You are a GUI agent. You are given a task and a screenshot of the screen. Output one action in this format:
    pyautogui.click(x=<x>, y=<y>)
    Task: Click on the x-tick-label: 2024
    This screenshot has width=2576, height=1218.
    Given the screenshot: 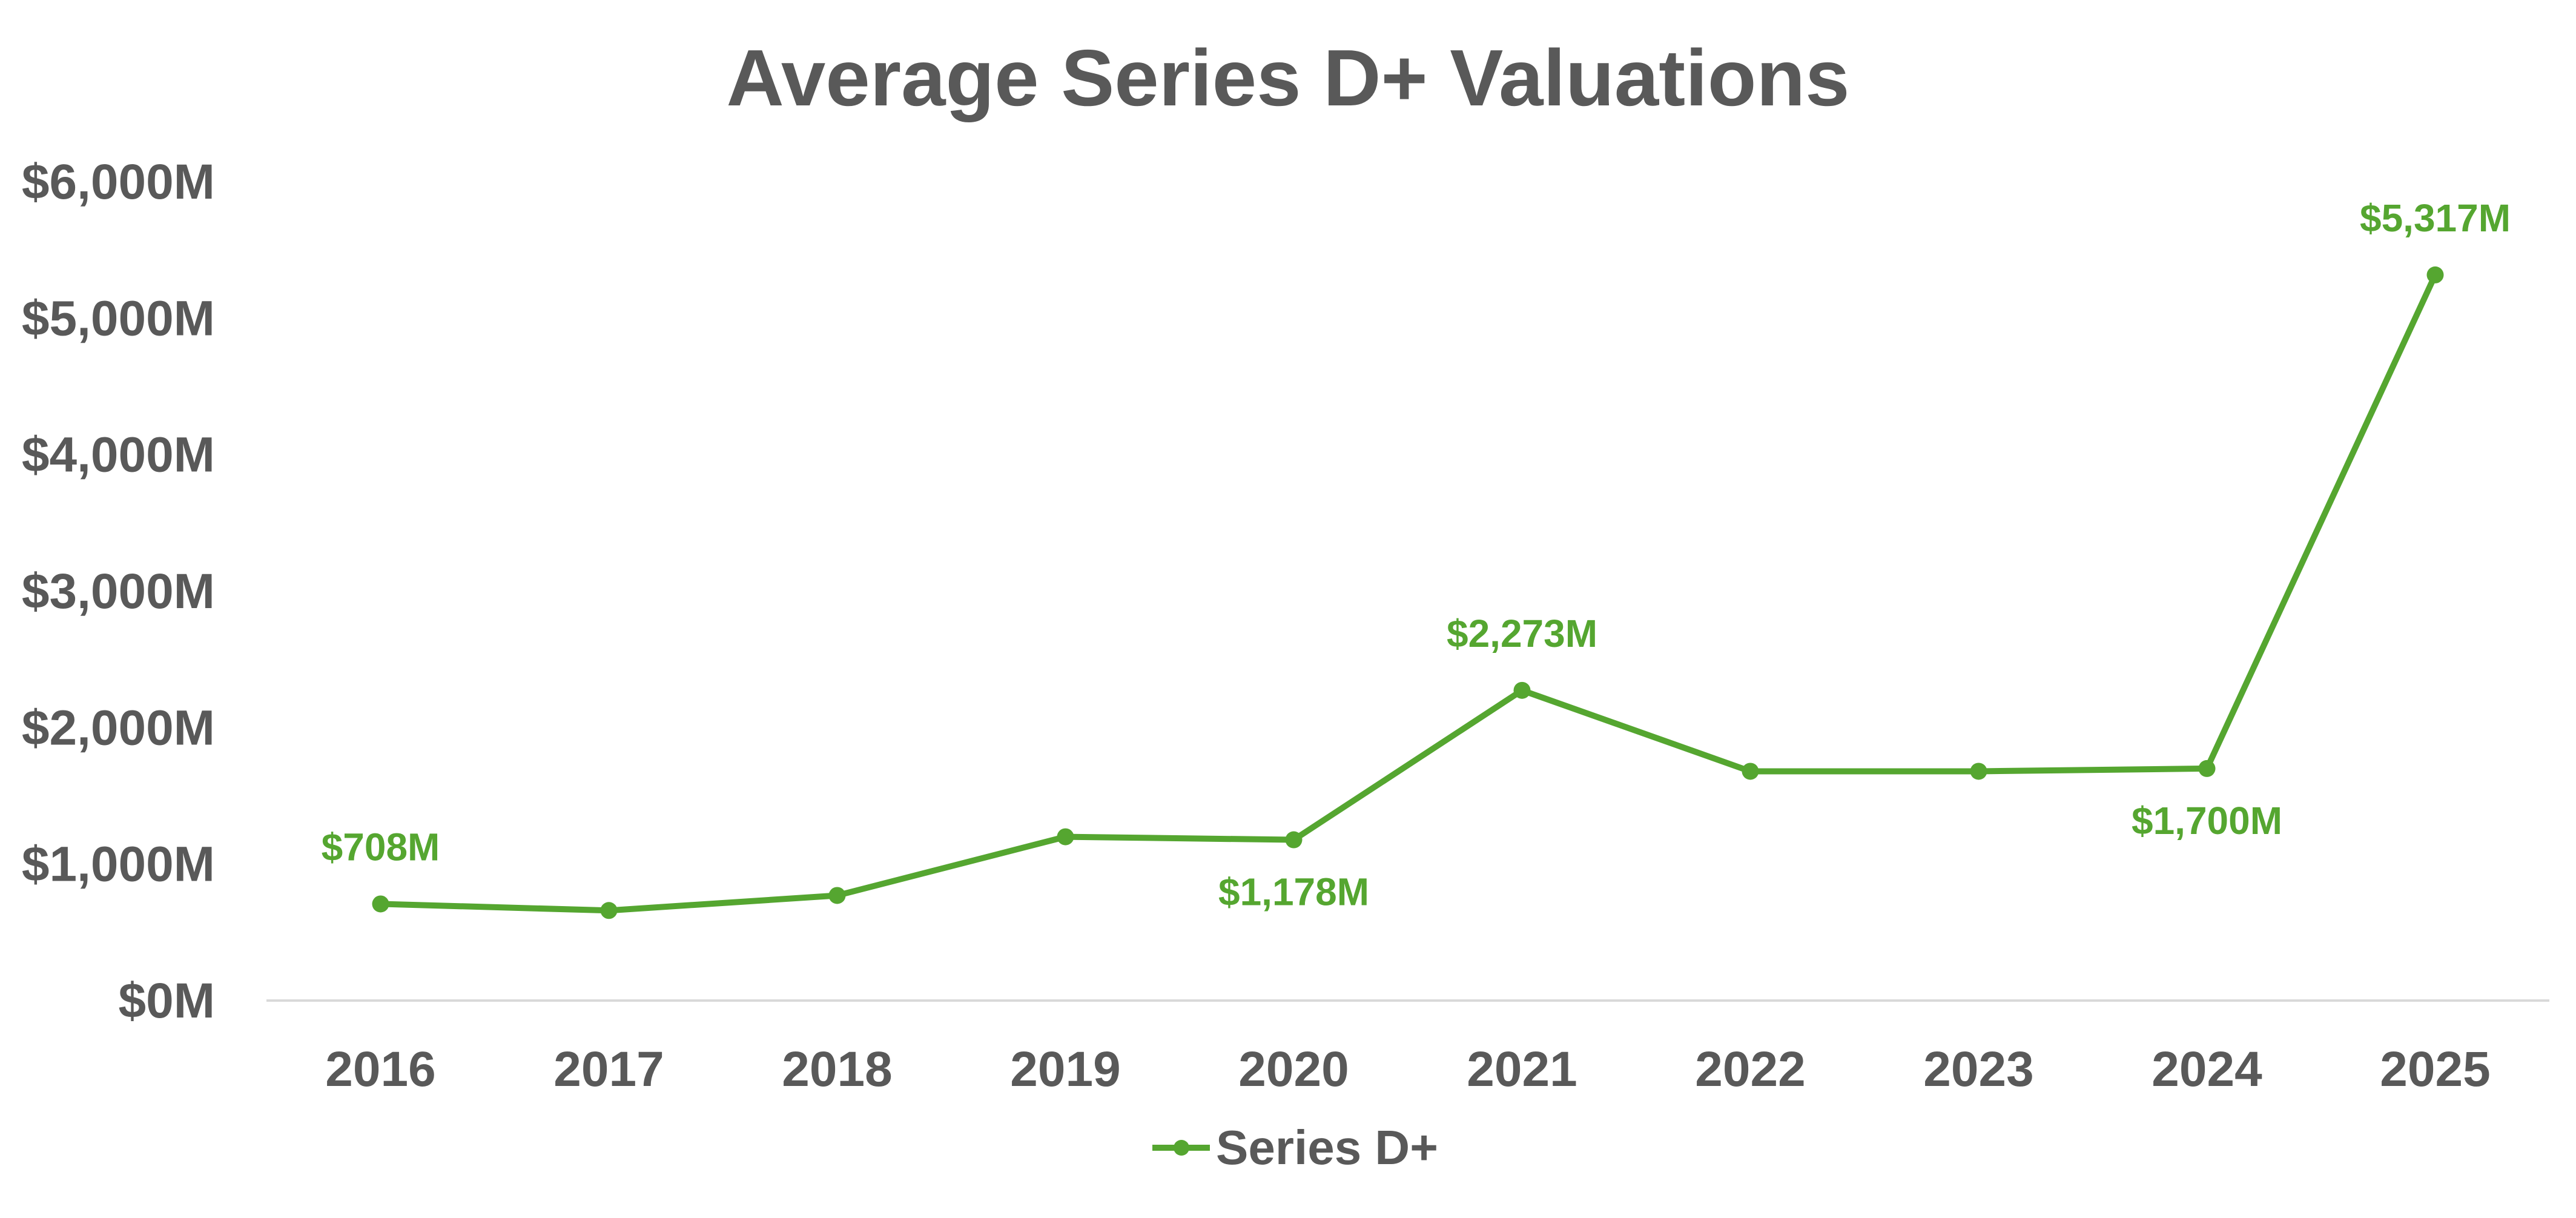 What is the action you would take?
    pyautogui.click(x=2207, y=1069)
    